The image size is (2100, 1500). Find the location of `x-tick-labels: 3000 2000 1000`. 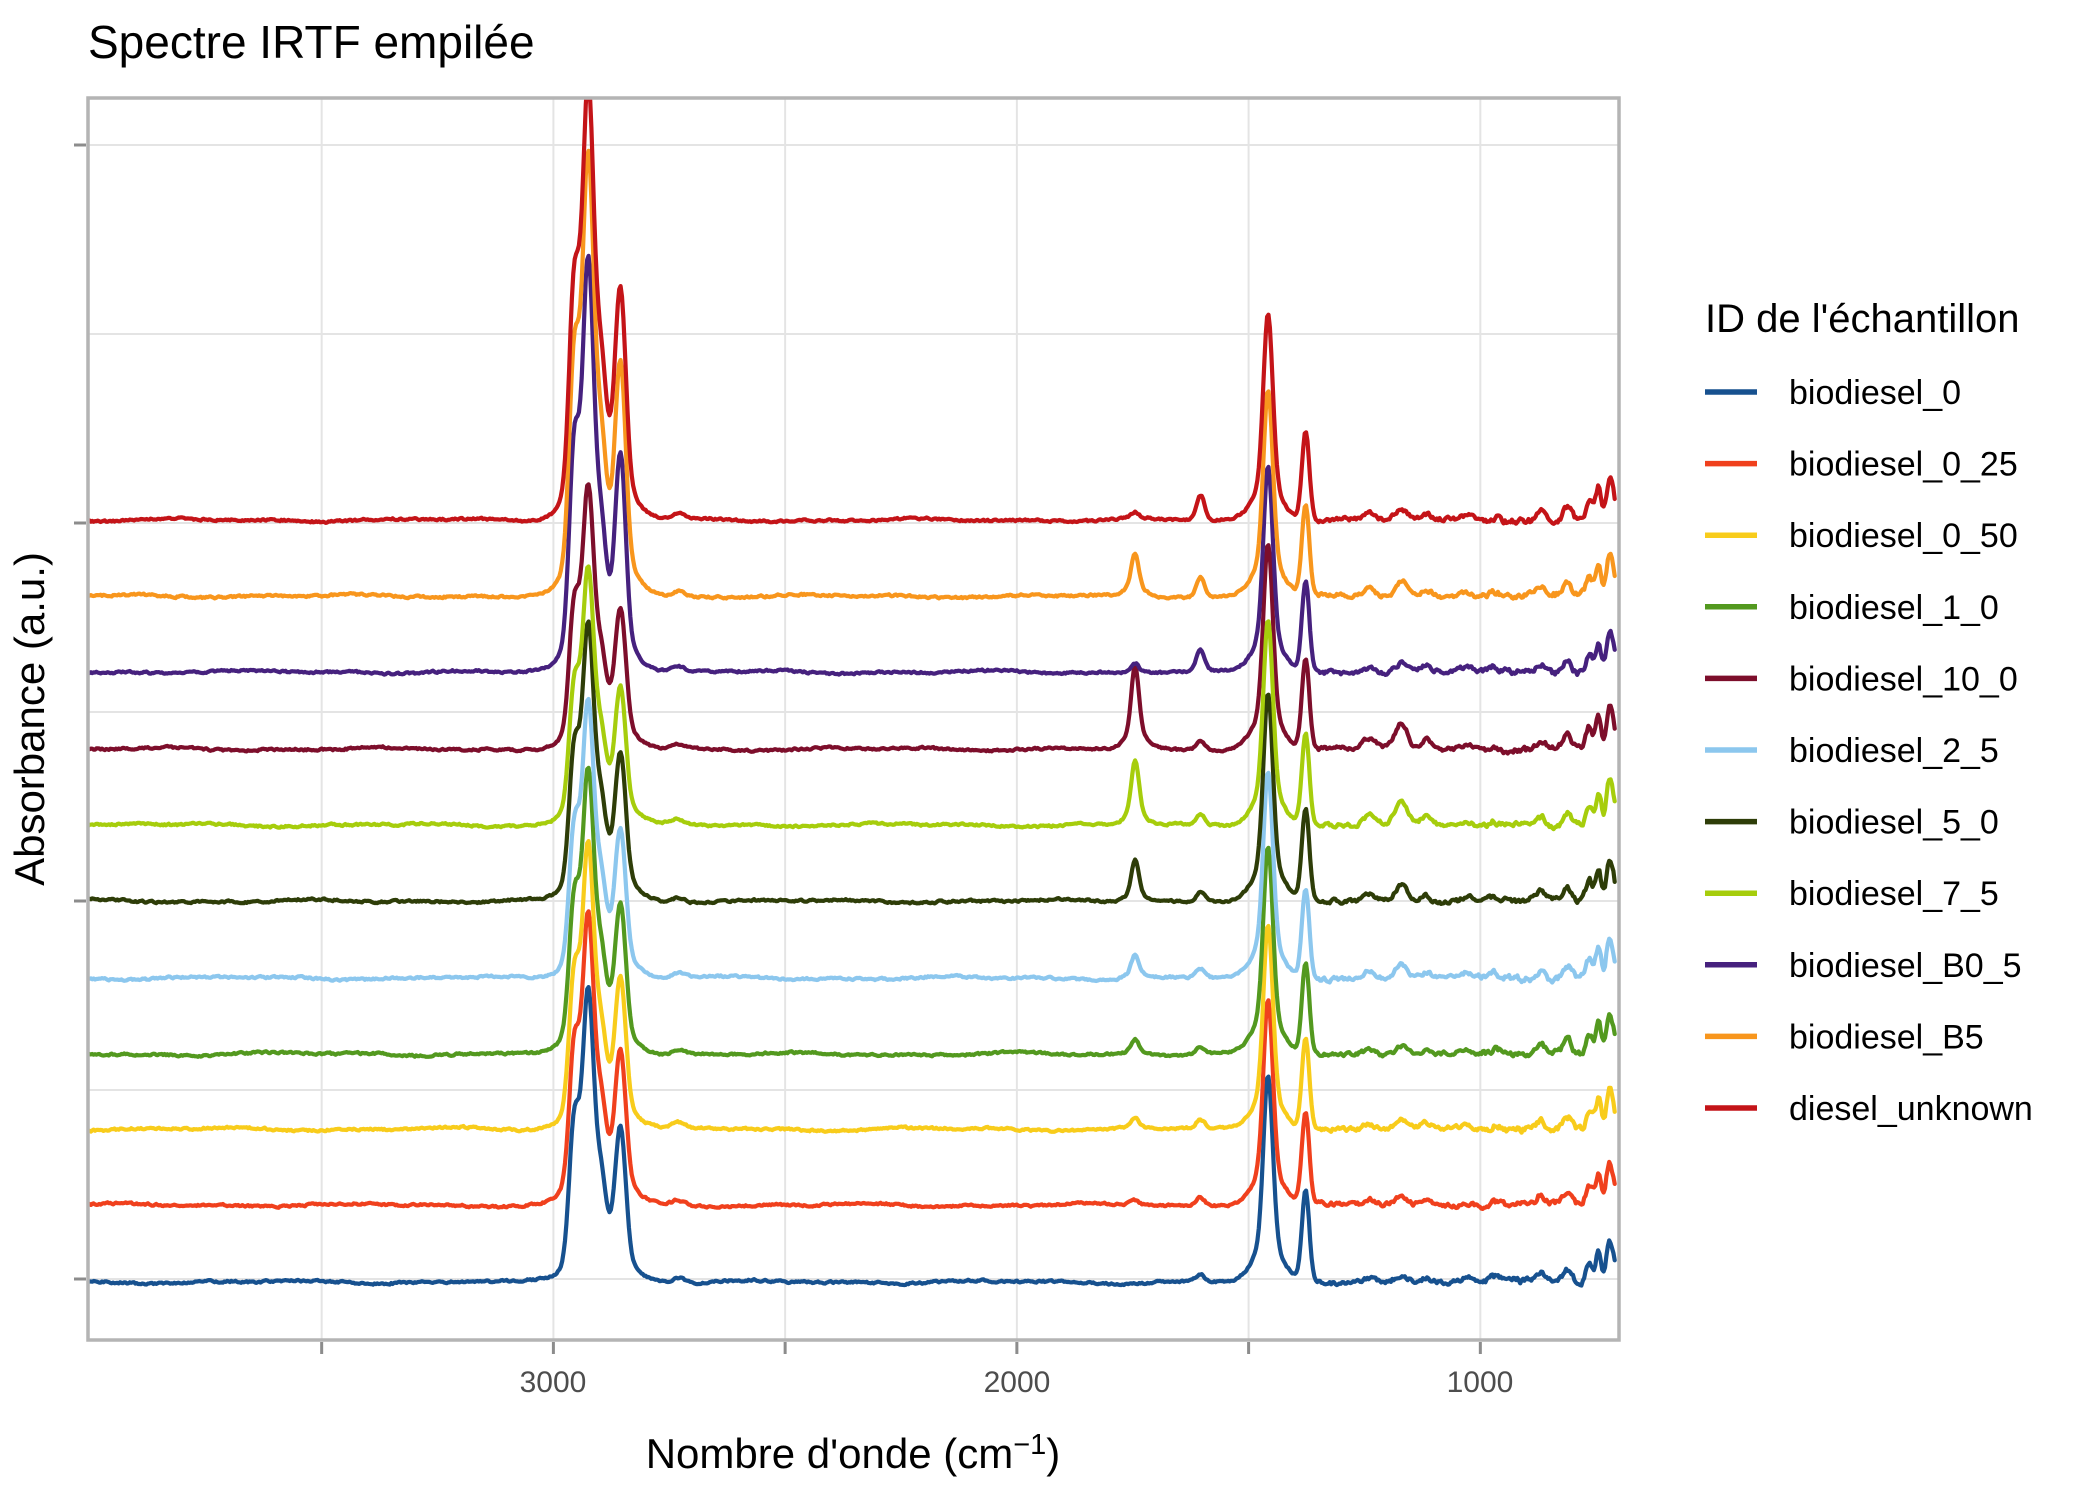

x-tick-labels: 3000 2000 1000 is located at coordinates (1017, 1382).